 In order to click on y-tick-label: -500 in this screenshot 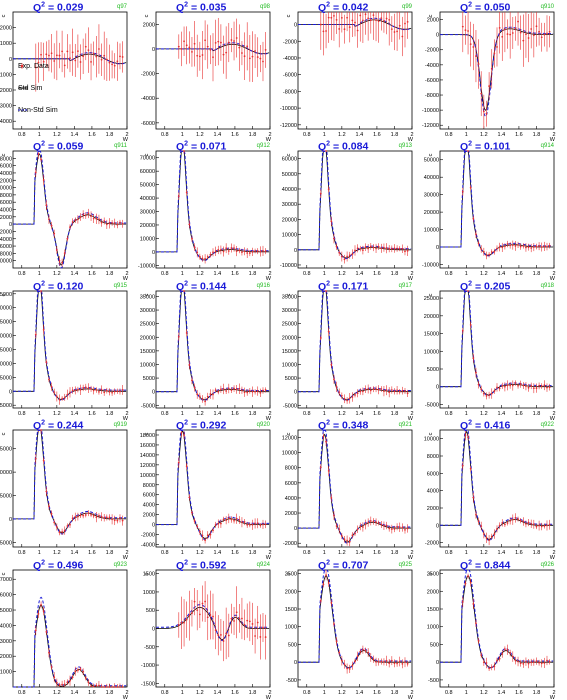, I will do `click(433, 681)`.